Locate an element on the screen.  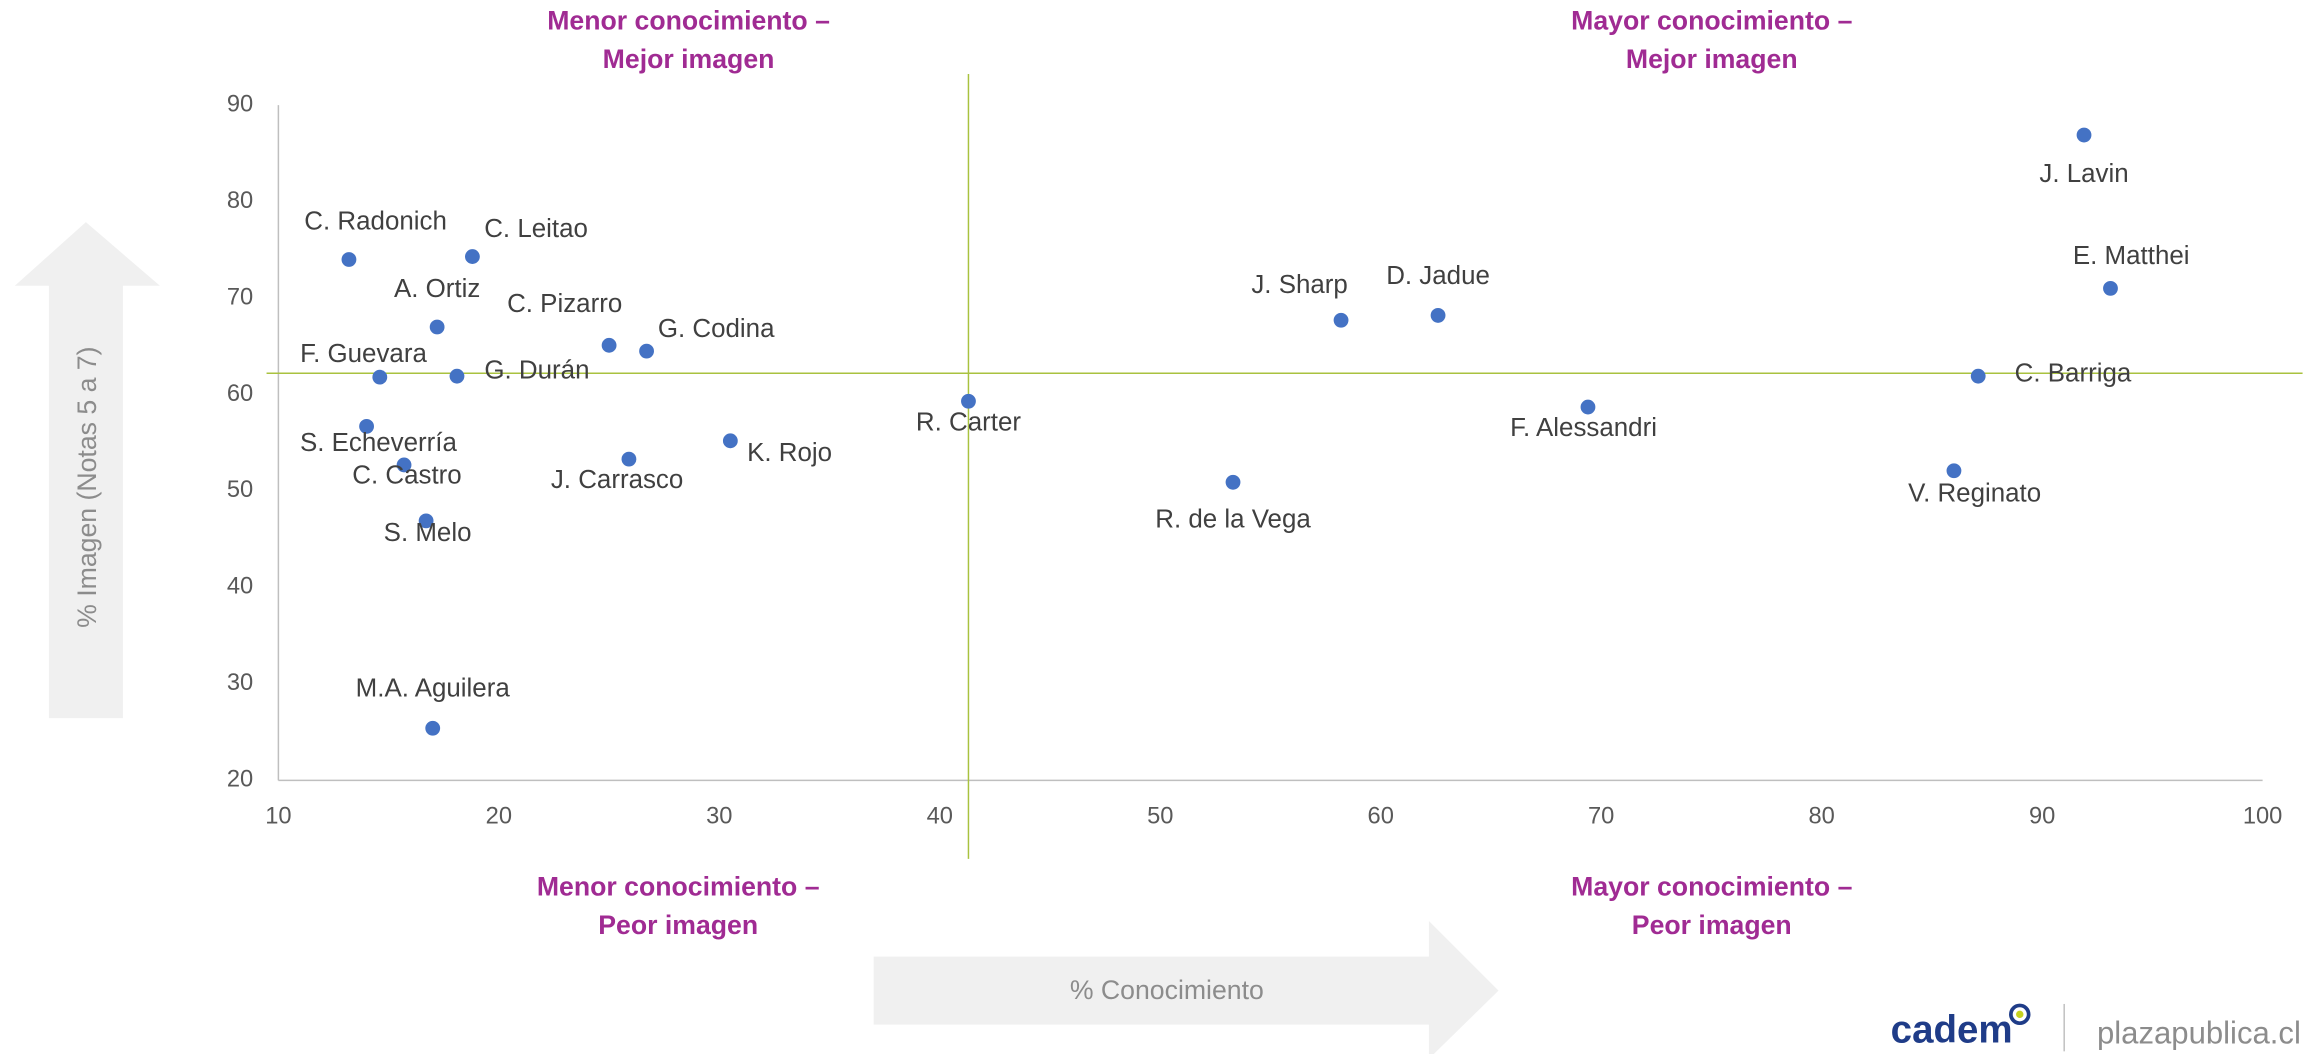
point-label: J. Lavin is located at coordinates (2083, 174).